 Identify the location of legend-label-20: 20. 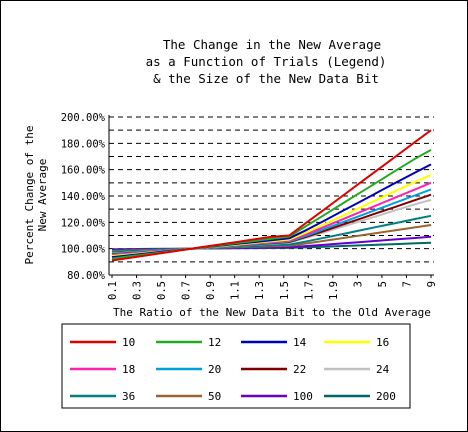
(214, 369).